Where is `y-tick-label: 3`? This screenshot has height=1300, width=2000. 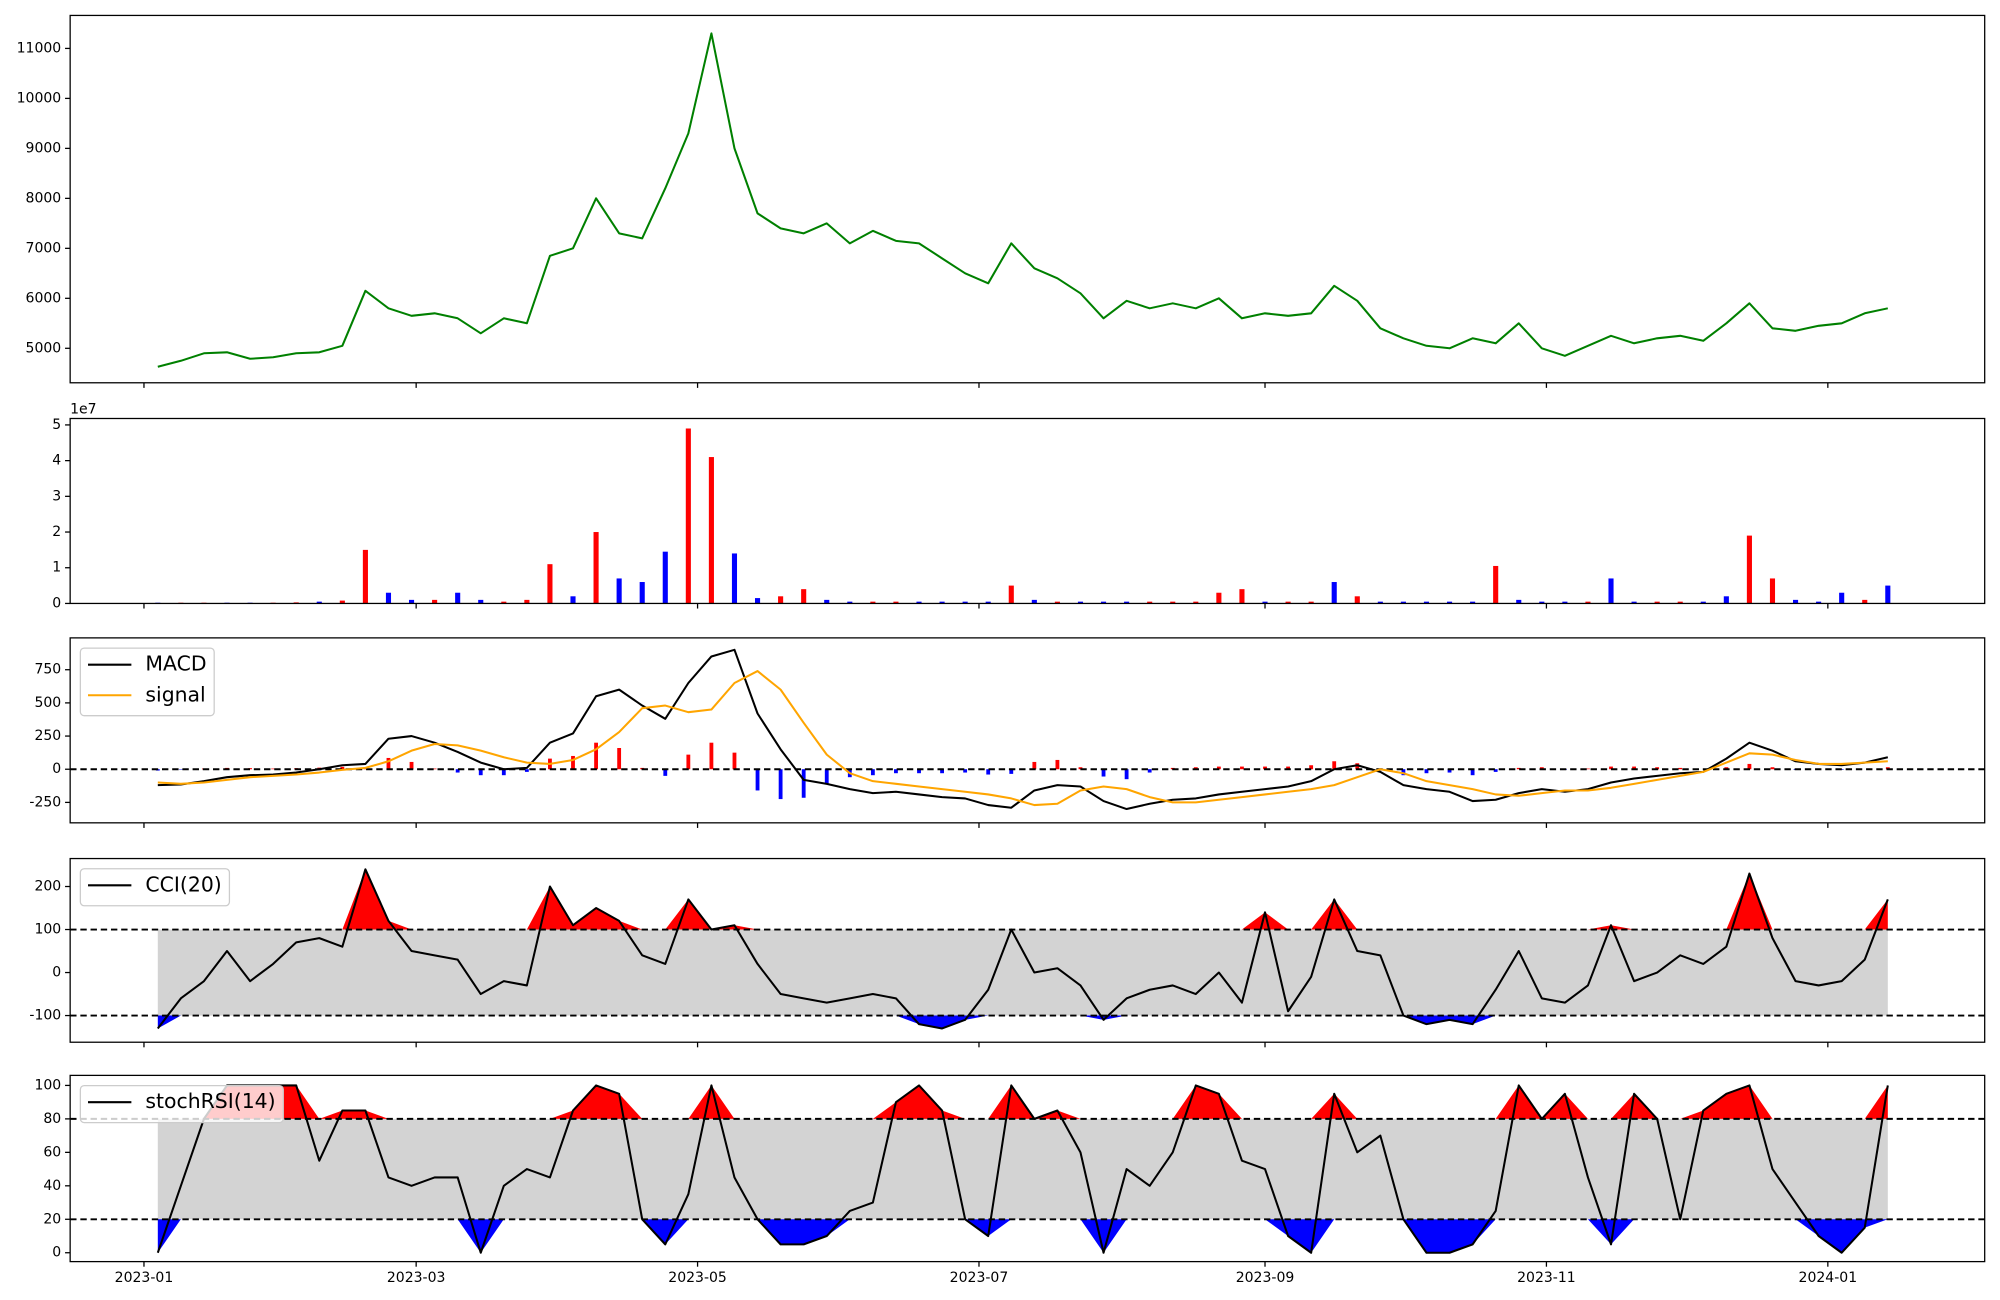
y-tick-label: 3 is located at coordinates (56, 496).